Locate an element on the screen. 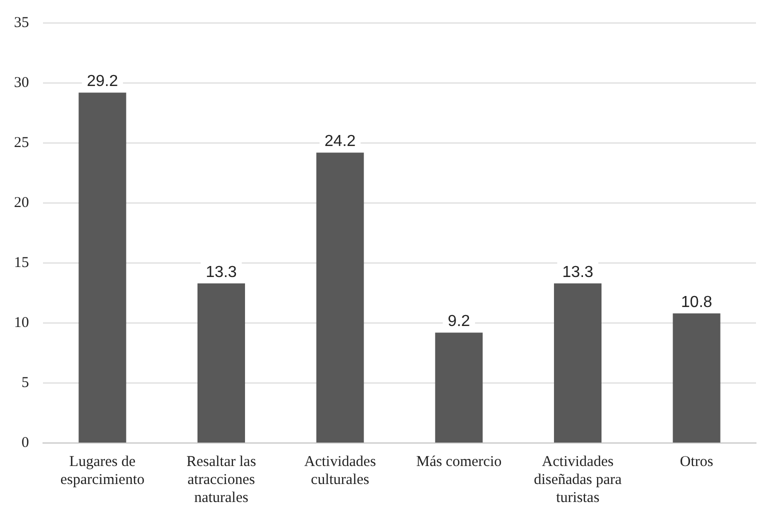 The image size is (766, 517). y-tick-label: 25 is located at coordinates (21, 142).